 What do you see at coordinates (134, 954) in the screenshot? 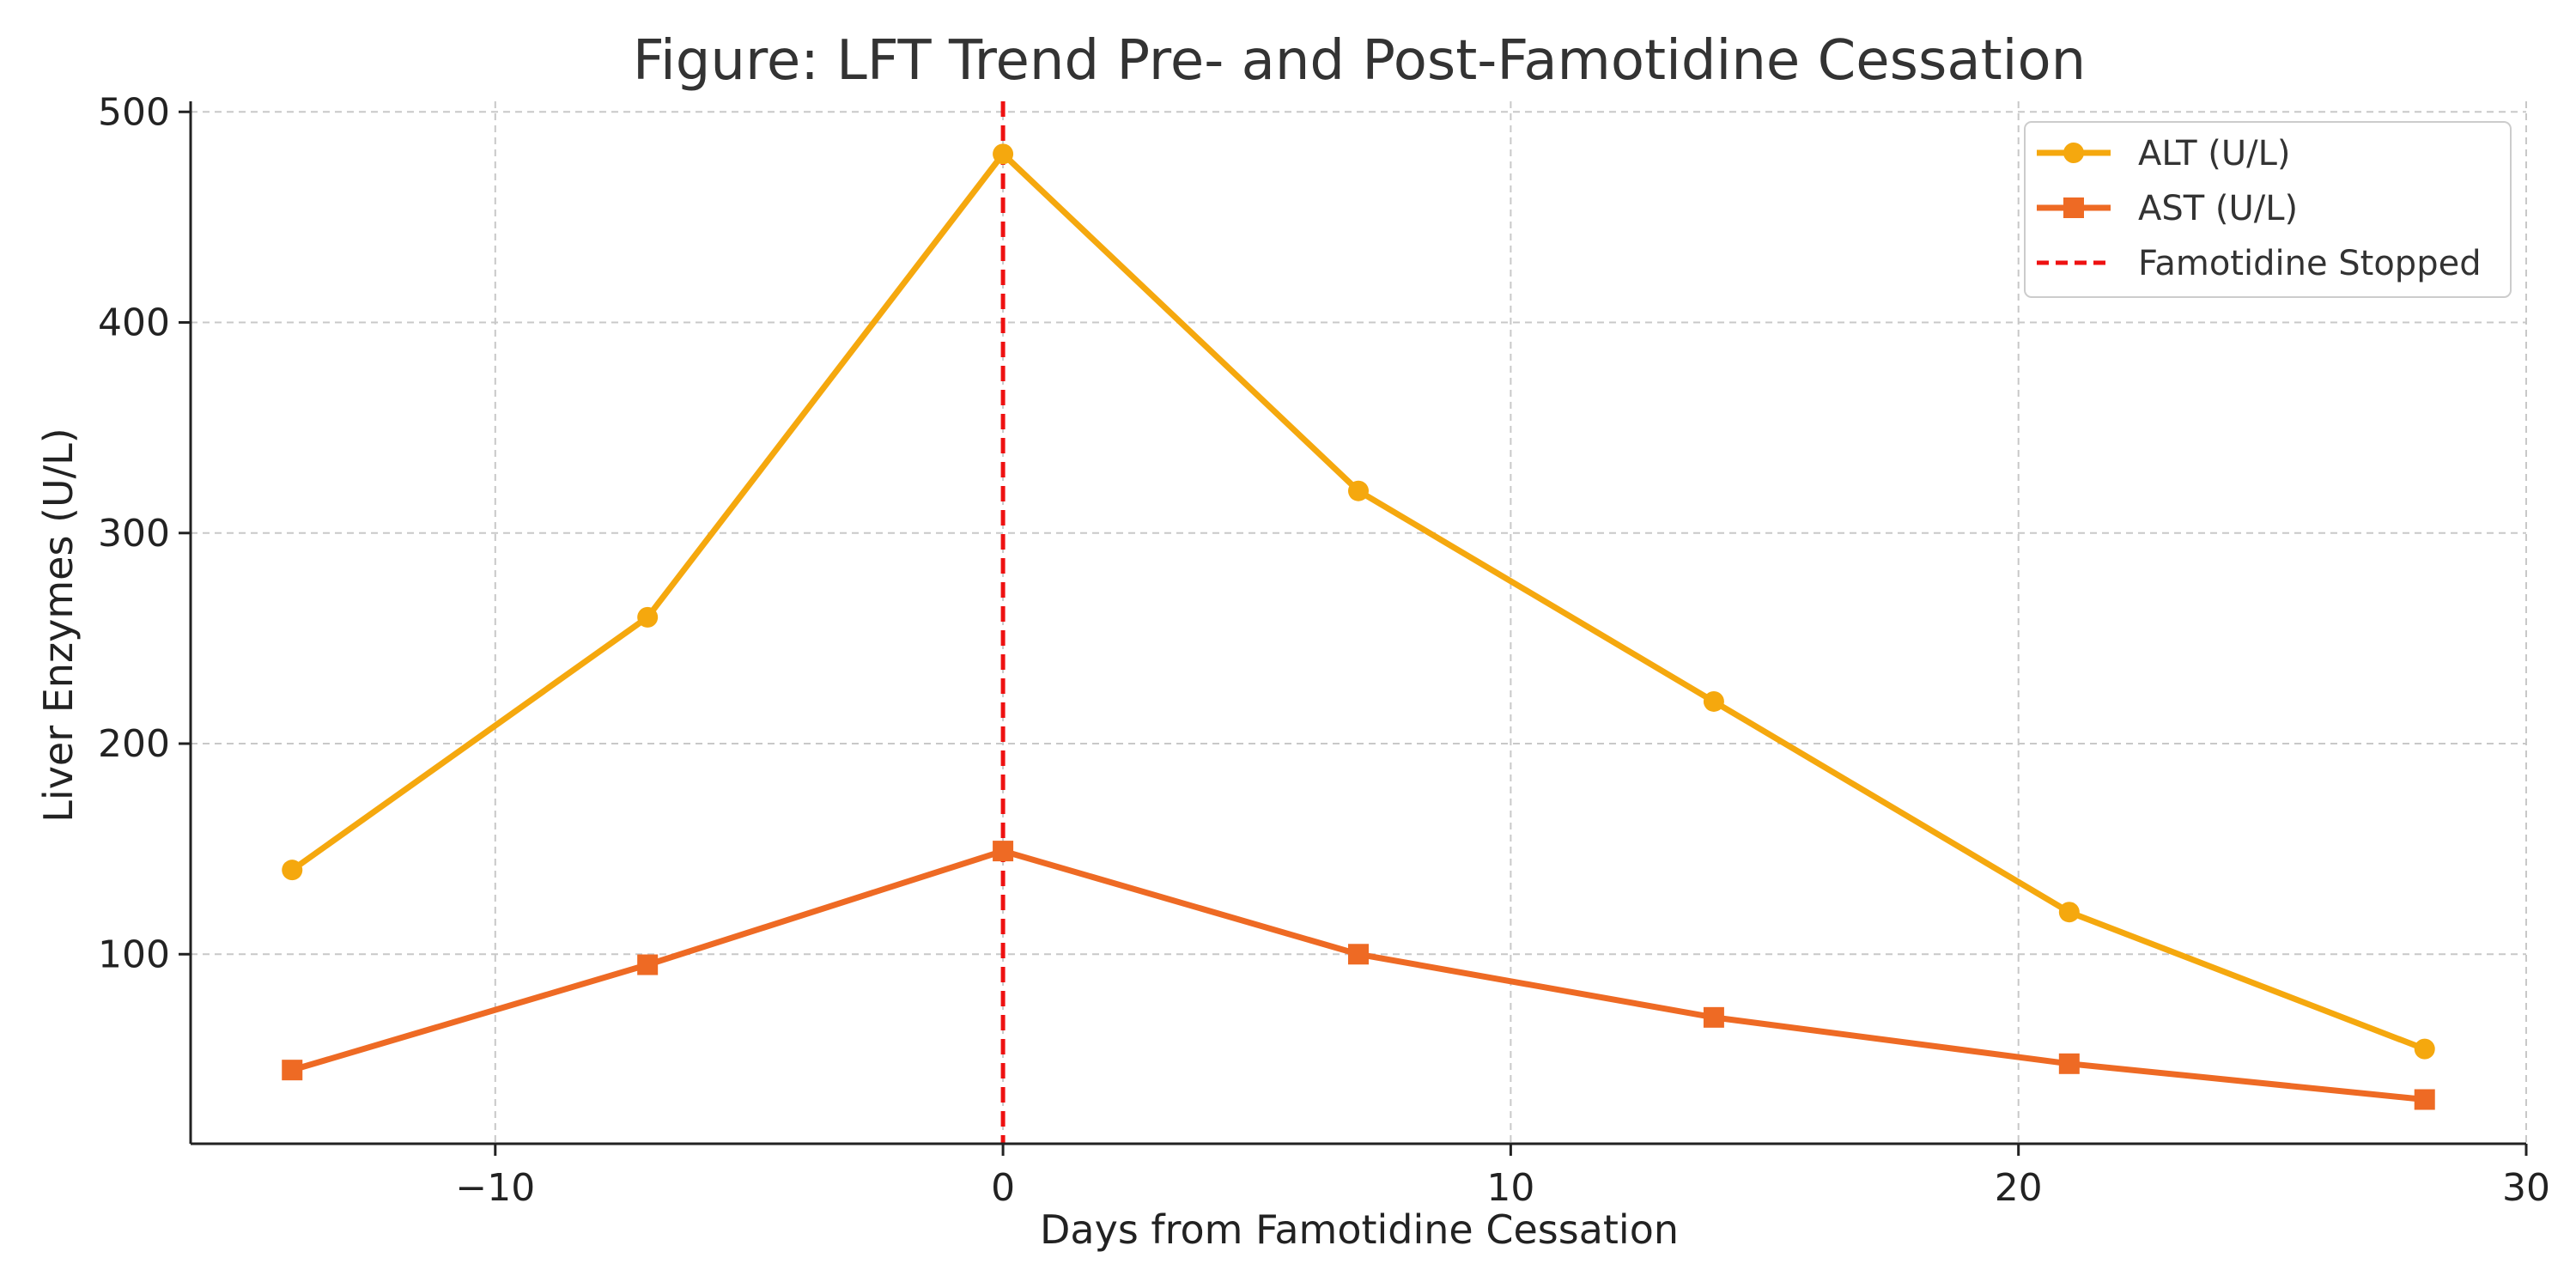
I see `y-tick-label: 100` at bounding box center [134, 954].